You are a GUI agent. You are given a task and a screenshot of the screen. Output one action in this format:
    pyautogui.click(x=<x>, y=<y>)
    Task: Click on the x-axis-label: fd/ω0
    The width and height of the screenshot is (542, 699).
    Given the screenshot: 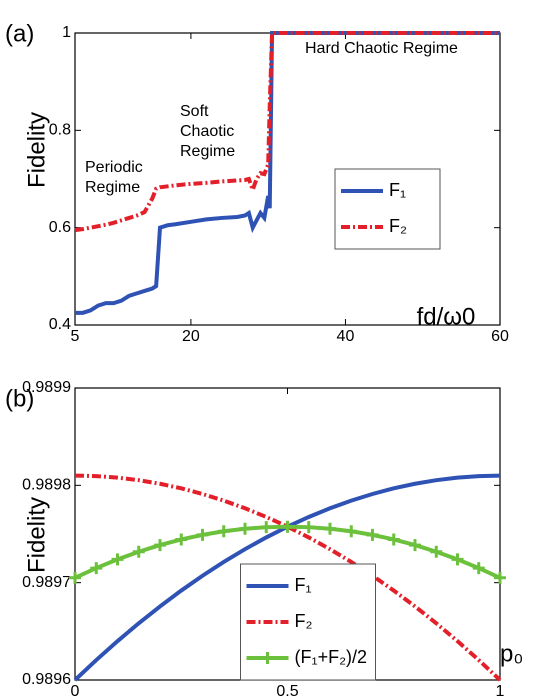 What is the action you would take?
    pyautogui.click(x=446, y=316)
    